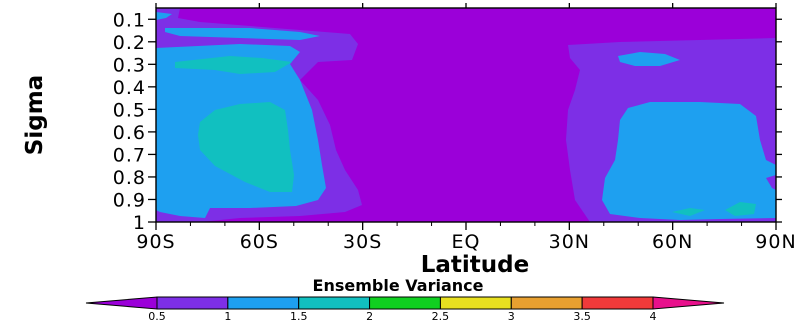 This screenshot has width=805, height=322. What do you see at coordinates (511, 316) in the screenshot?
I see `colorbar-level-label: 3` at bounding box center [511, 316].